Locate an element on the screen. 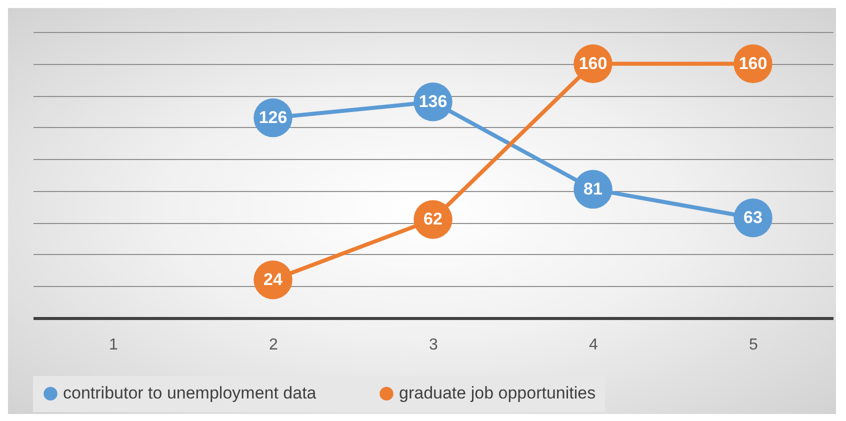 Image resolution: width=846 pixels, height=421 pixels. x-tick-label: 4 is located at coordinates (593, 345).